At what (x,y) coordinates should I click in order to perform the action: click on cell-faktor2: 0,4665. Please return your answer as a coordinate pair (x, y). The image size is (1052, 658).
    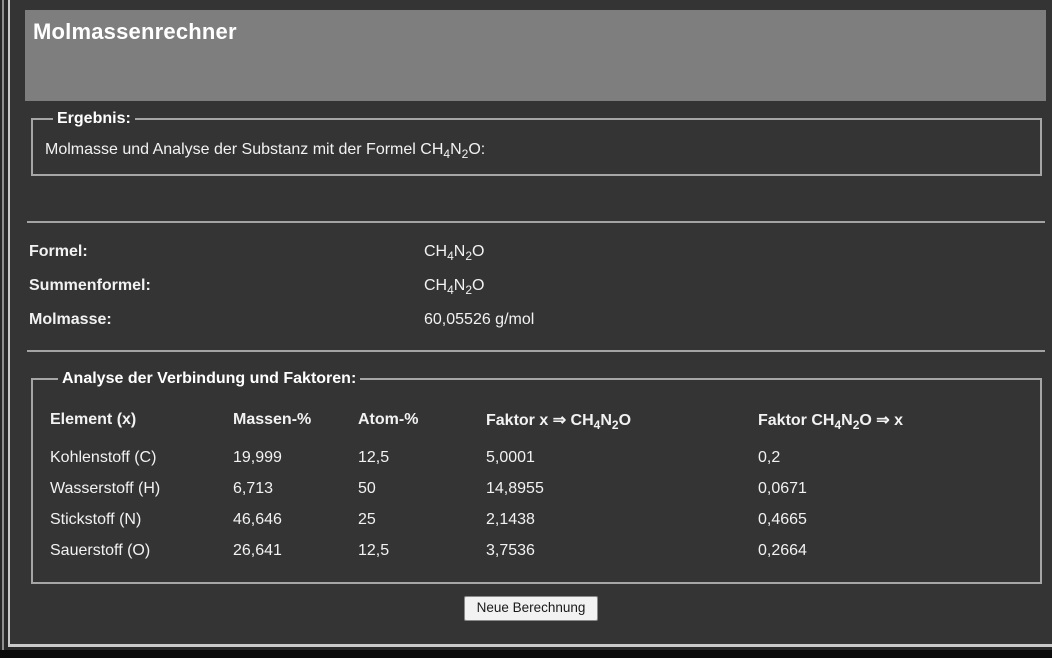
    Looking at the image, I should click on (782, 519).